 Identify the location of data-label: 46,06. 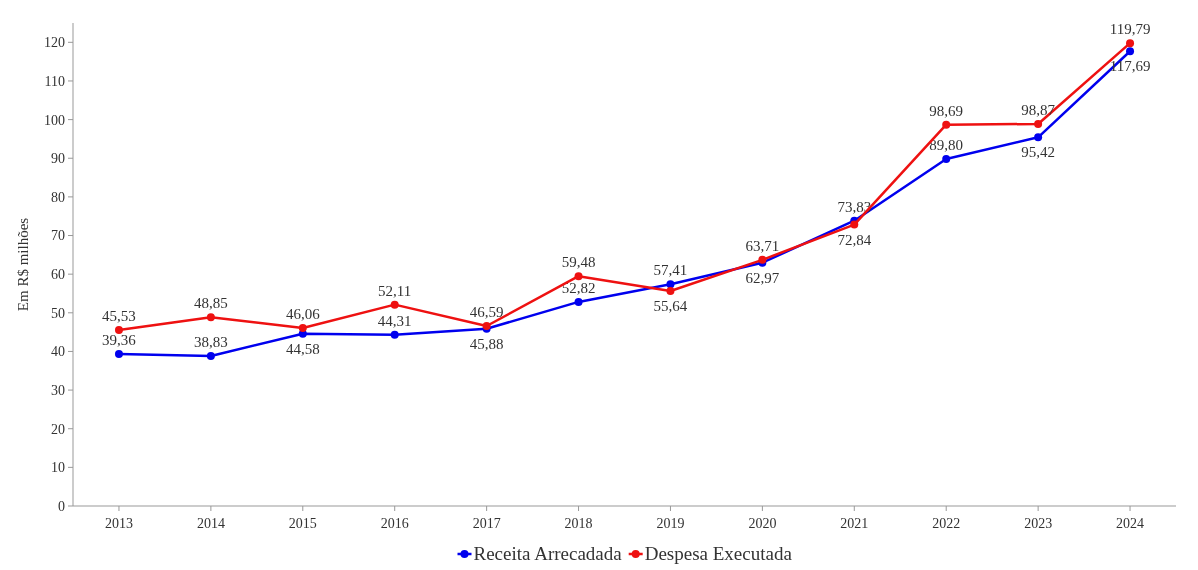
(303, 314).